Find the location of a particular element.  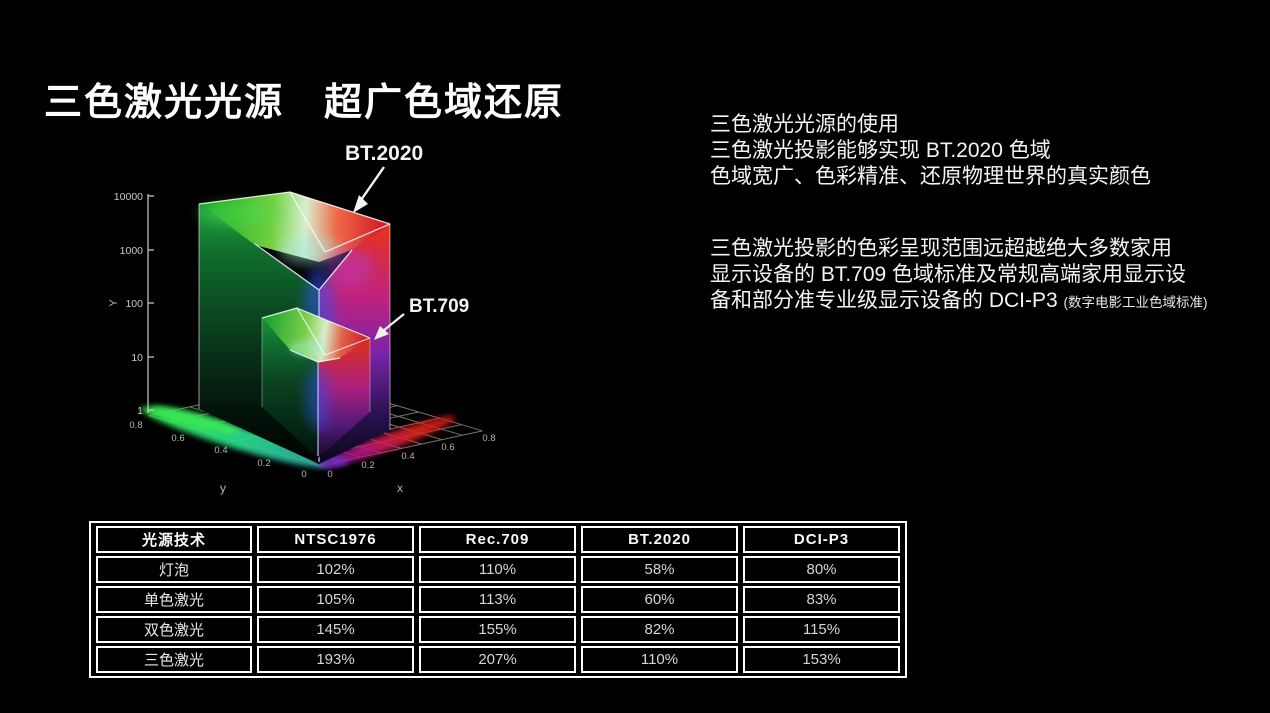

x-axis-label: x is located at coordinates (400, 488).